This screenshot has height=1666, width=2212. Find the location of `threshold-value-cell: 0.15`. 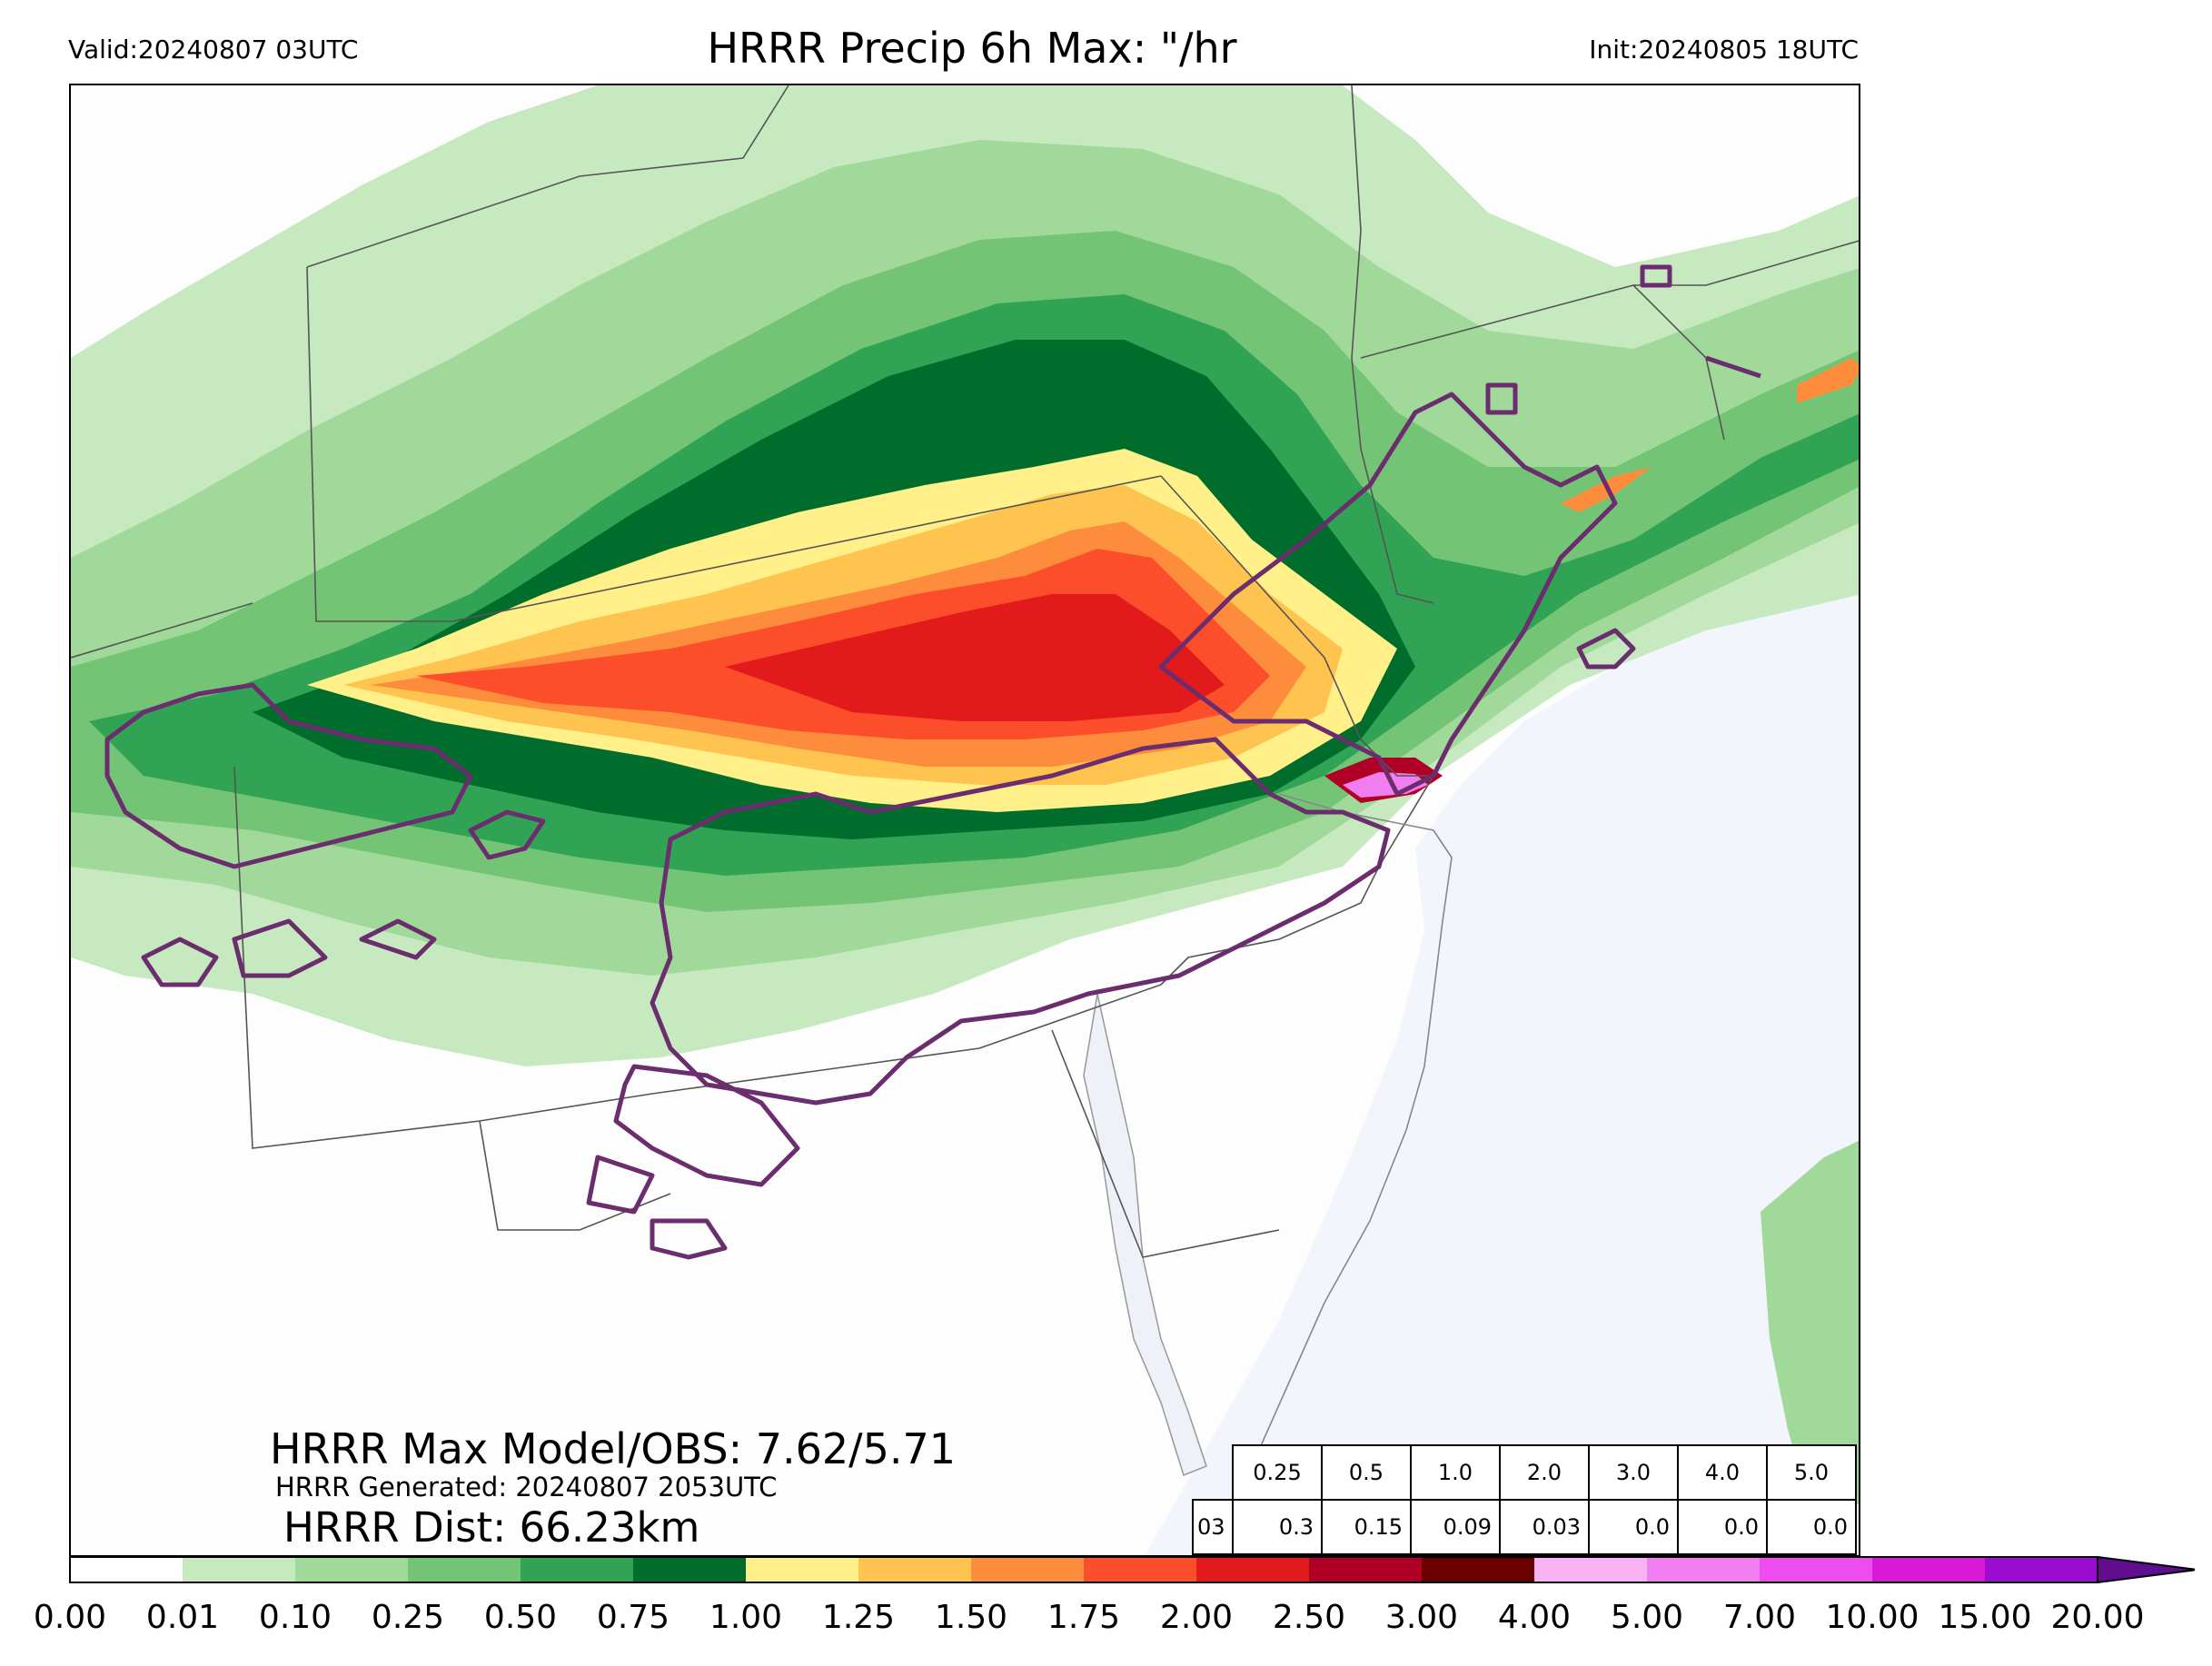

threshold-value-cell: 0.15 is located at coordinates (1366, 1527).